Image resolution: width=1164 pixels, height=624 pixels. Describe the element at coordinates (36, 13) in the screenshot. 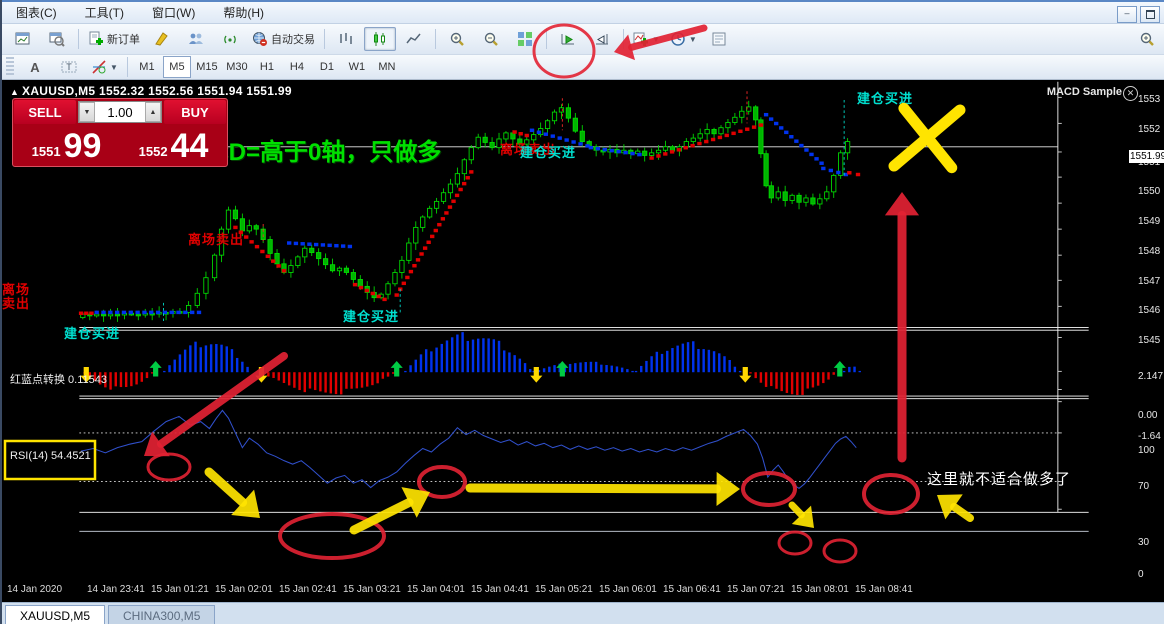

I see `menu-item-0: 图表(C)` at that location.